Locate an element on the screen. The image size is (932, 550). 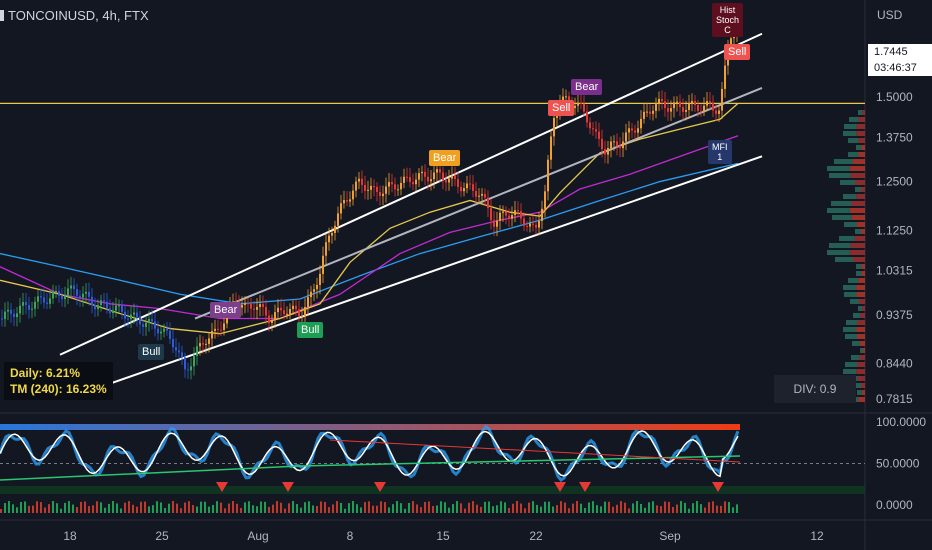
time-tick-label: 22 is located at coordinates (536, 536).